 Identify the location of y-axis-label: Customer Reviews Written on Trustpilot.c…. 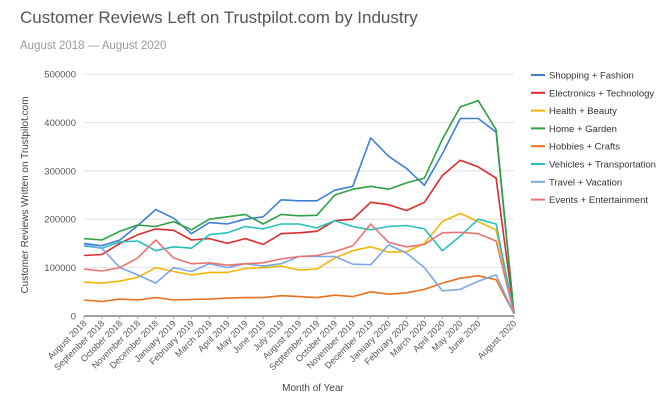
(25, 194).